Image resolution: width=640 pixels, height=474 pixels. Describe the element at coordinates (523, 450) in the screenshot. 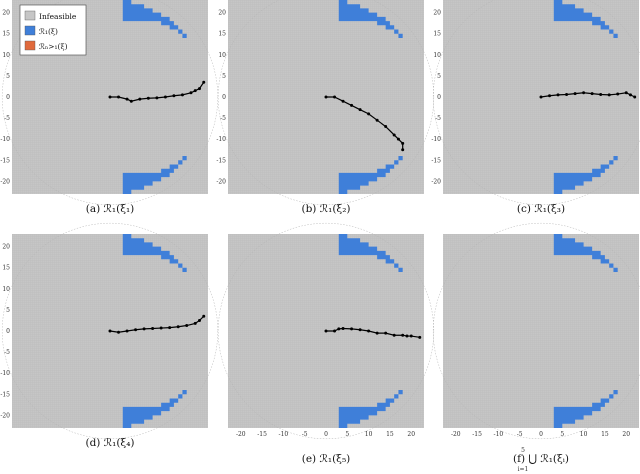

I see `caption-upper-limit: 5` at that location.